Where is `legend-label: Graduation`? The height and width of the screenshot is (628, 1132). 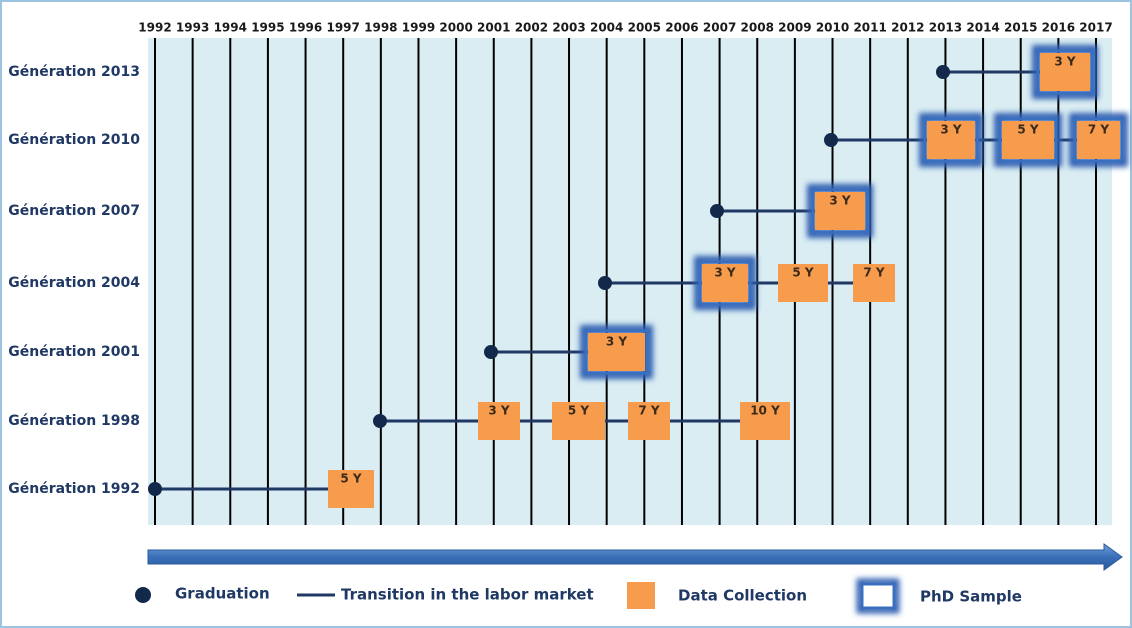
legend-label: Graduation is located at coordinates (222, 594).